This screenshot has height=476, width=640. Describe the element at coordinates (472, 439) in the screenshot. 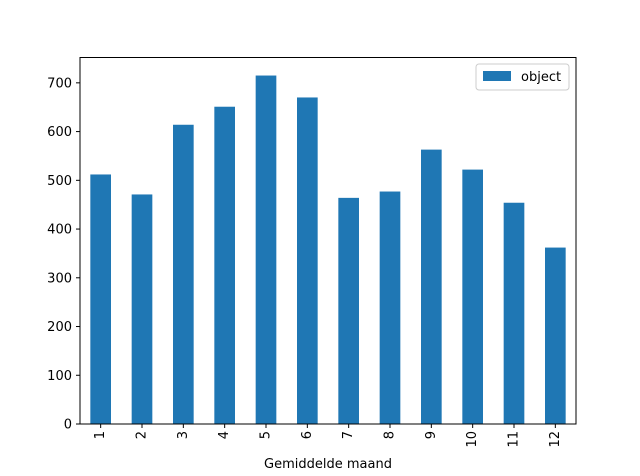

I see `x-tick-label-10: 10` at that location.